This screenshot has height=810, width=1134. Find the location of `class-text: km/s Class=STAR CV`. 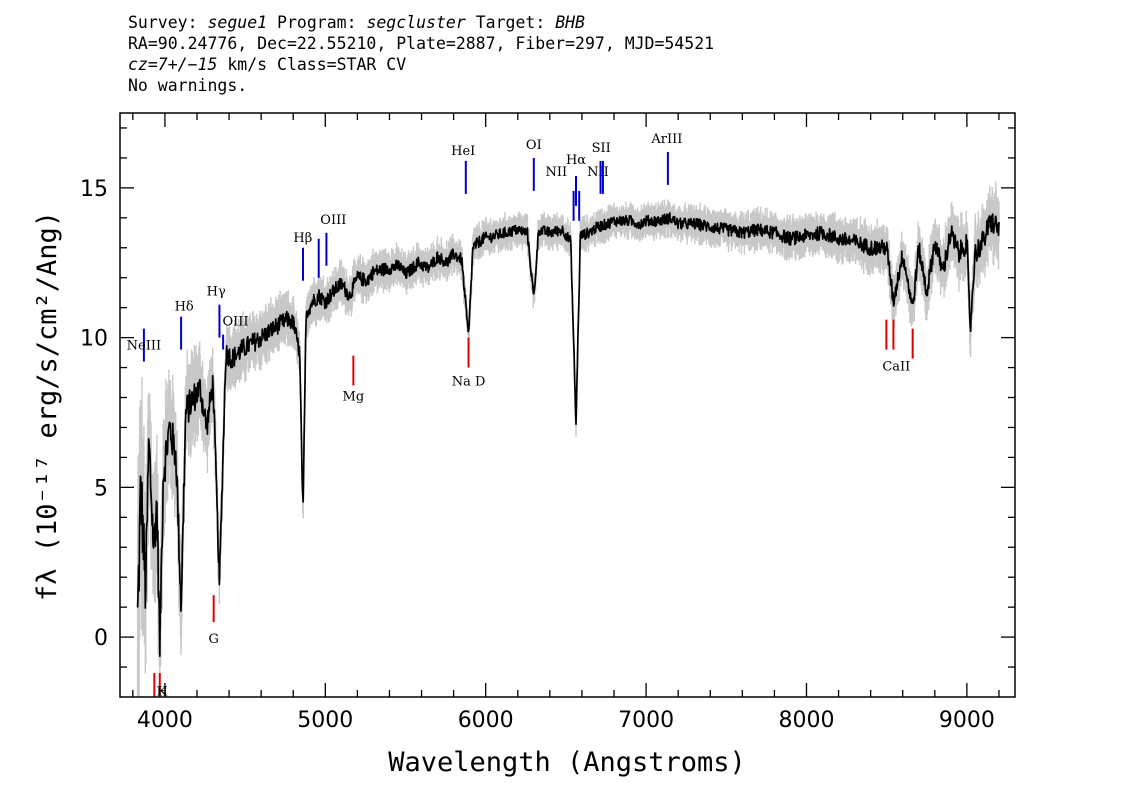

class-text: km/s Class=STAR CV is located at coordinates (312, 64).